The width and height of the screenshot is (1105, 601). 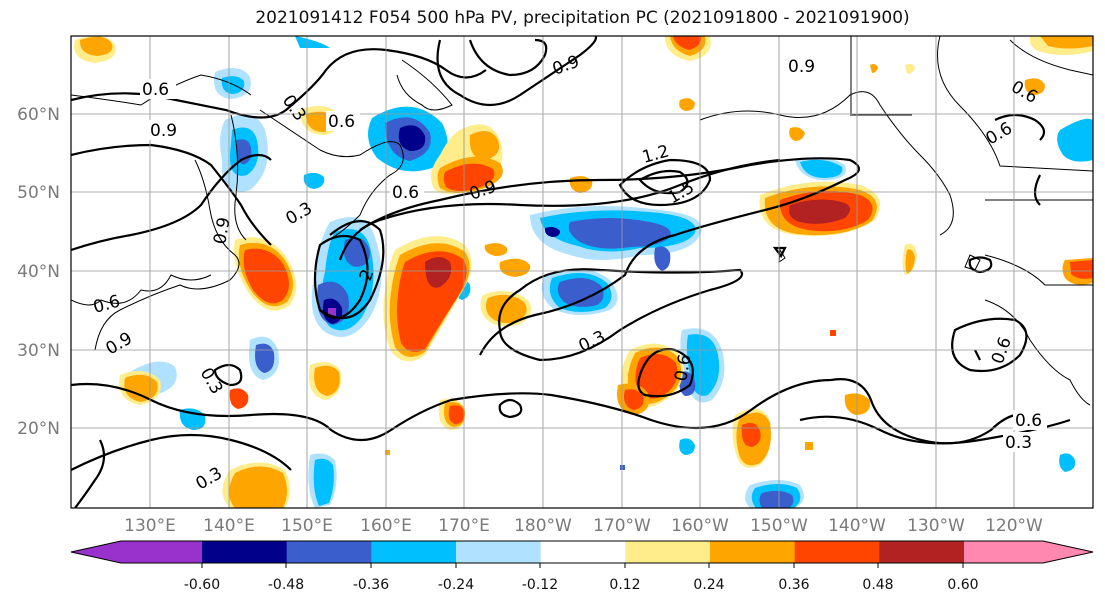 What do you see at coordinates (371, 585) in the screenshot?
I see `colorbar-tick-label: -0.36` at bounding box center [371, 585].